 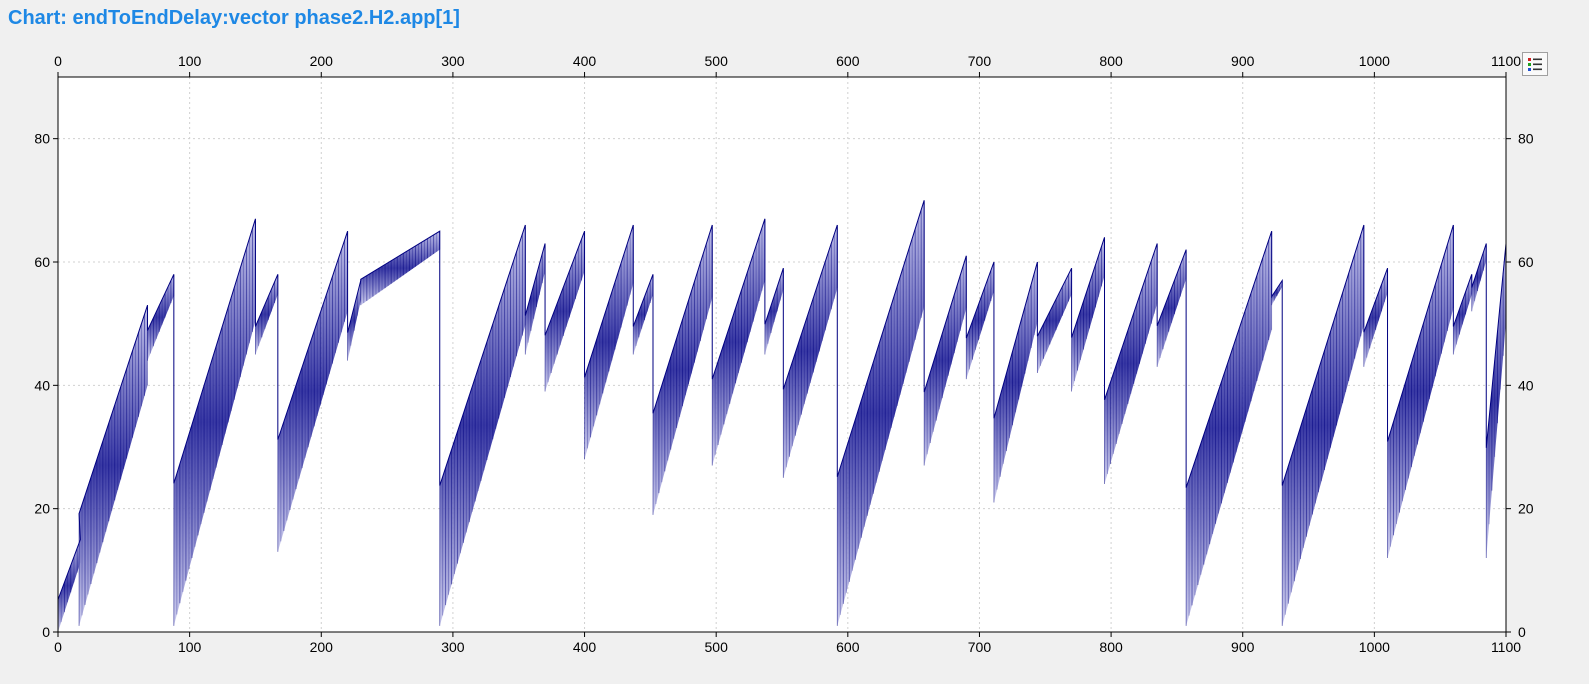 What do you see at coordinates (1526, 262) in the screenshot?
I see `y-tick-label-right: 60` at bounding box center [1526, 262].